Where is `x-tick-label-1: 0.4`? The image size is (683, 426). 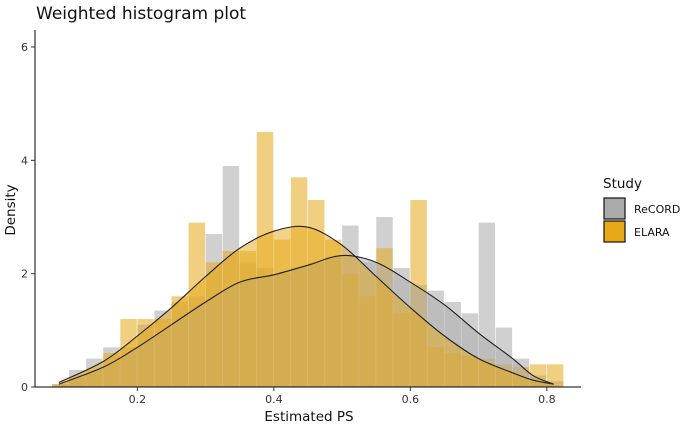
x-tick-label-1: 0.4 is located at coordinates (274, 399).